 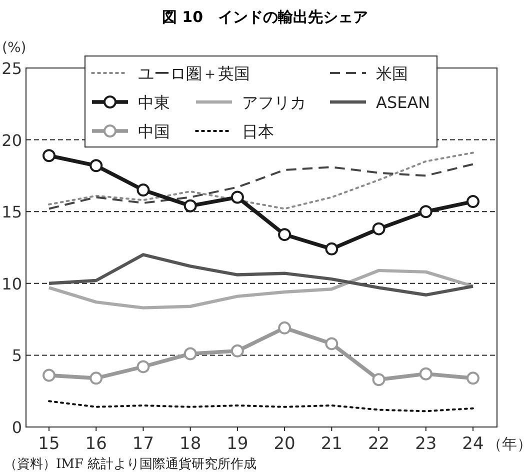 What do you see at coordinates (426, 444) in the screenshot?
I see `x-tick-label: 23` at bounding box center [426, 444].